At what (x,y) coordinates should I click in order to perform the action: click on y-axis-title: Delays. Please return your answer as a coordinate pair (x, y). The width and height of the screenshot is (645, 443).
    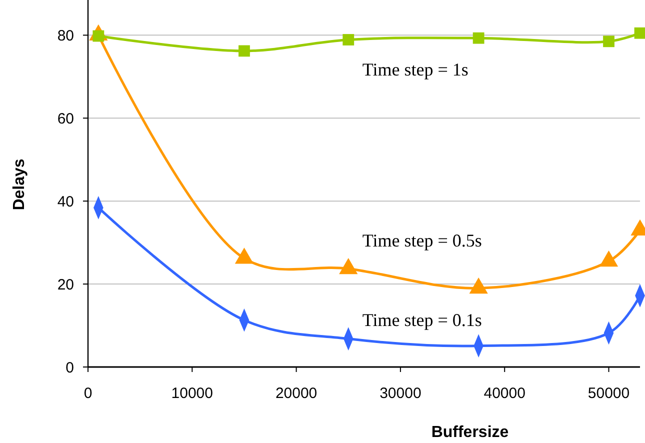
    Looking at the image, I should click on (19, 184).